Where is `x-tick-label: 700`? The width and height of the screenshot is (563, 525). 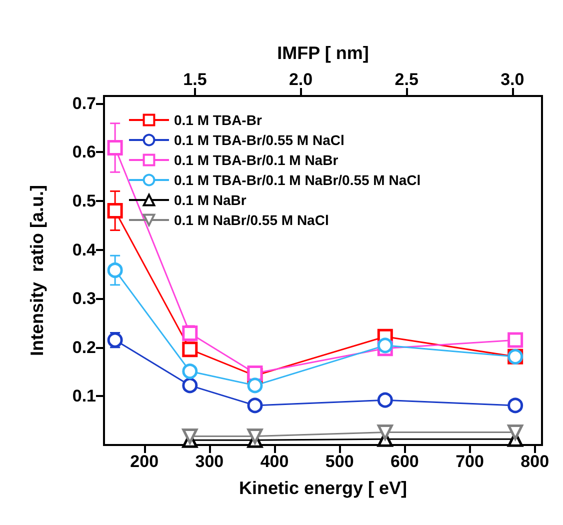
x-tick-label: 700 is located at coordinates (470, 461).